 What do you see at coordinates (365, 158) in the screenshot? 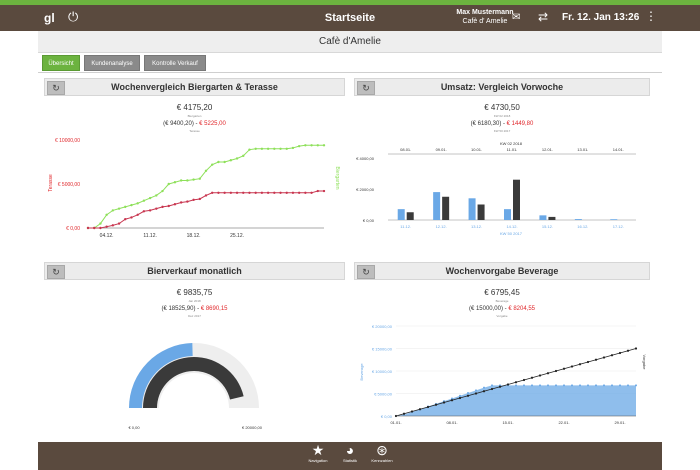
I see `y-tick-label: € 4000,00` at bounding box center [365, 158].